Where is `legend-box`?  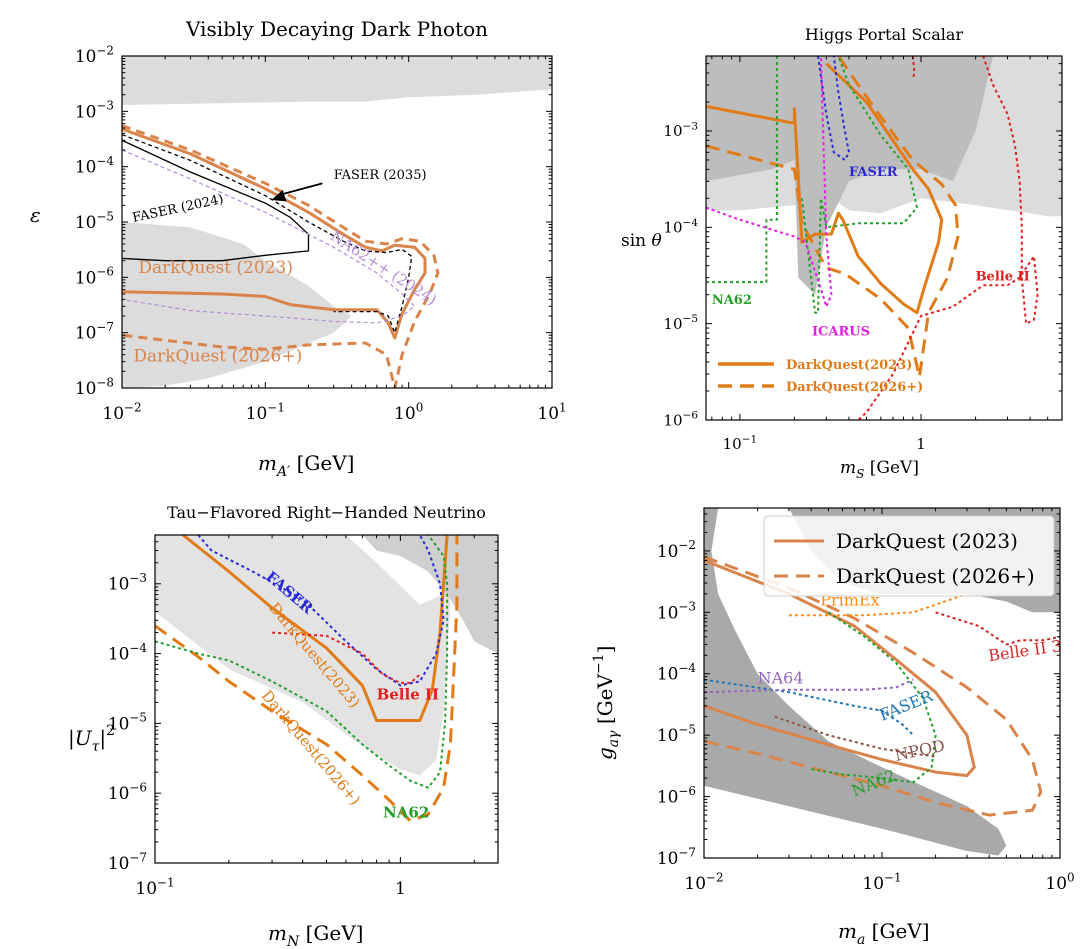 legend-box is located at coordinates (909, 556).